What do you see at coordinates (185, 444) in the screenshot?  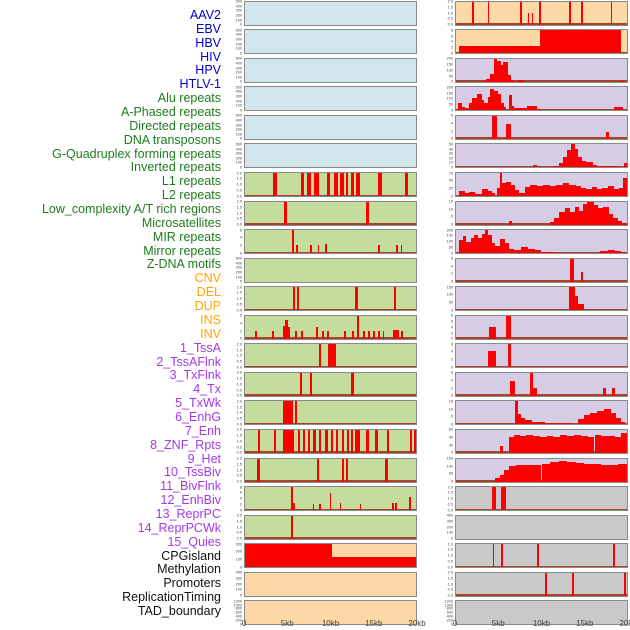 I see `track-label: 8_ZNF_Rpts` at bounding box center [185, 444].